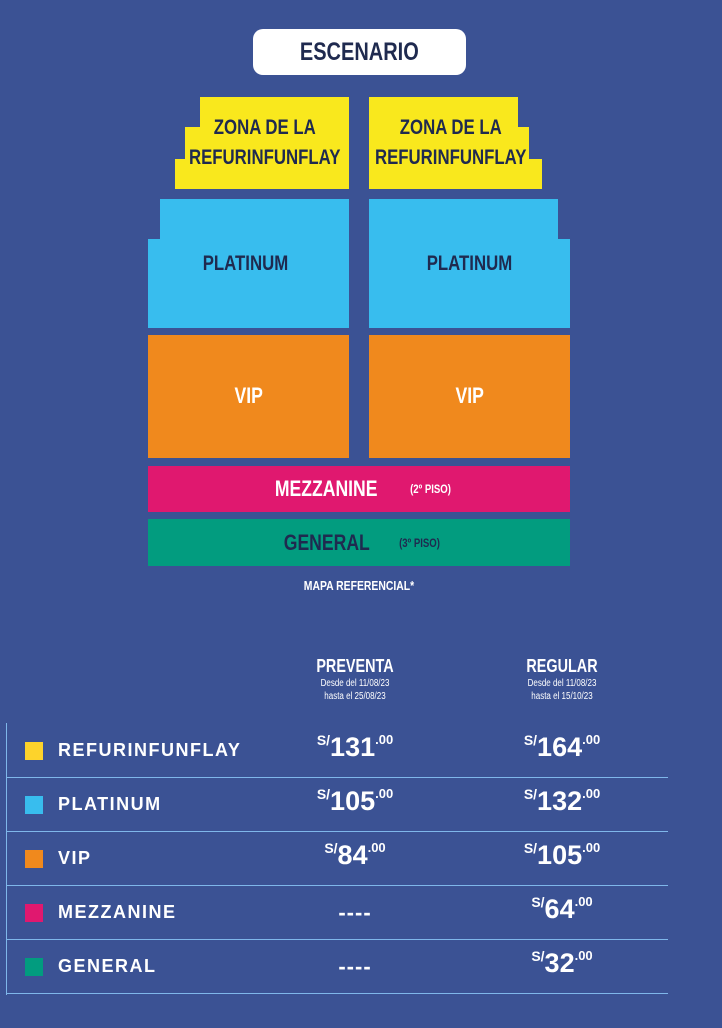 The width and height of the screenshot is (722, 1028). What do you see at coordinates (562, 747) in the screenshot?
I see `price-regular: S/164.00` at bounding box center [562, 747].